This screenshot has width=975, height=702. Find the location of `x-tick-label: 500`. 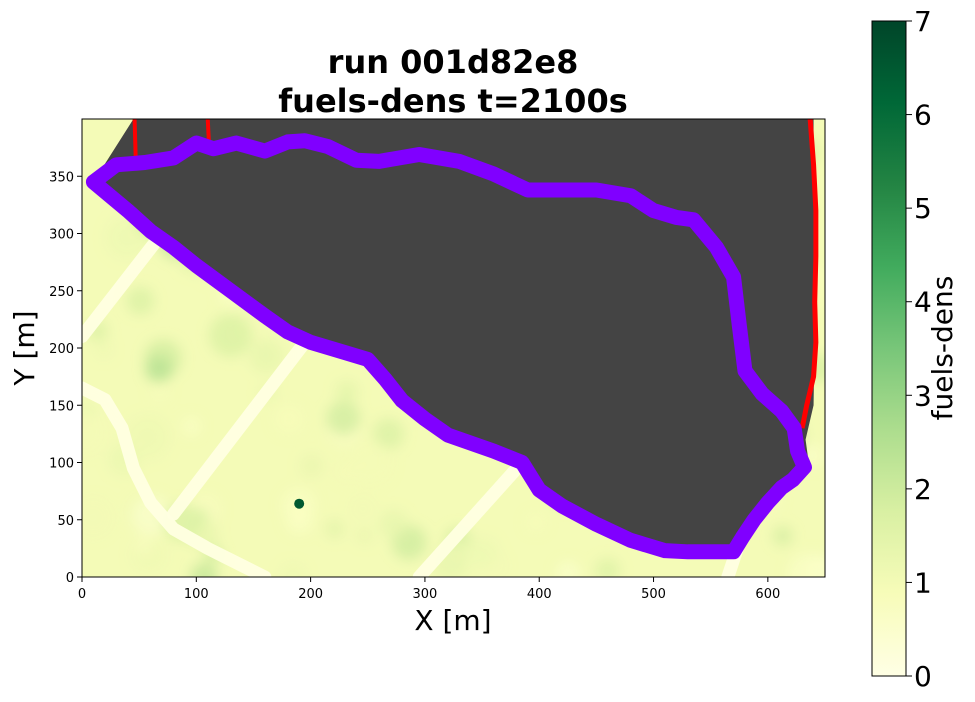

x-tick-label: 500 is located at coordinates (653, 594).